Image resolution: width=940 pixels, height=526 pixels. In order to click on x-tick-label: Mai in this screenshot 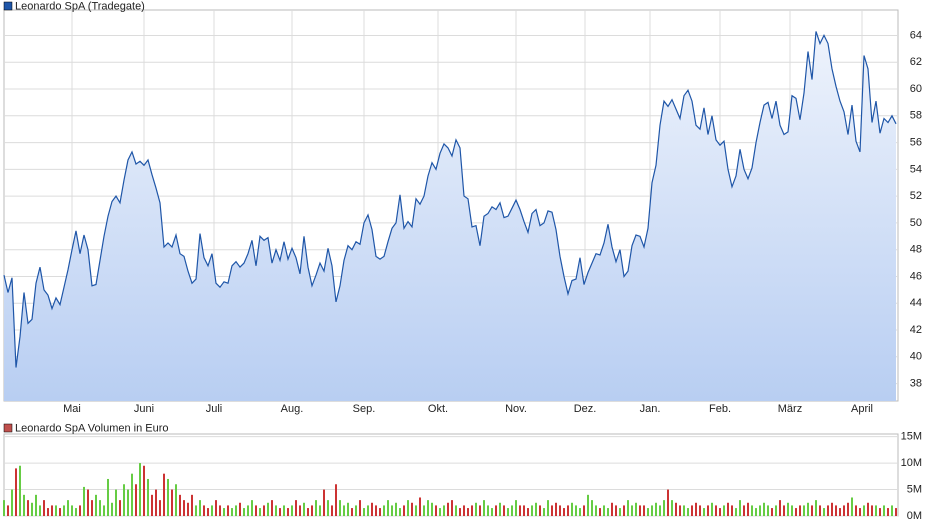, I will do `click(72, 409)`.